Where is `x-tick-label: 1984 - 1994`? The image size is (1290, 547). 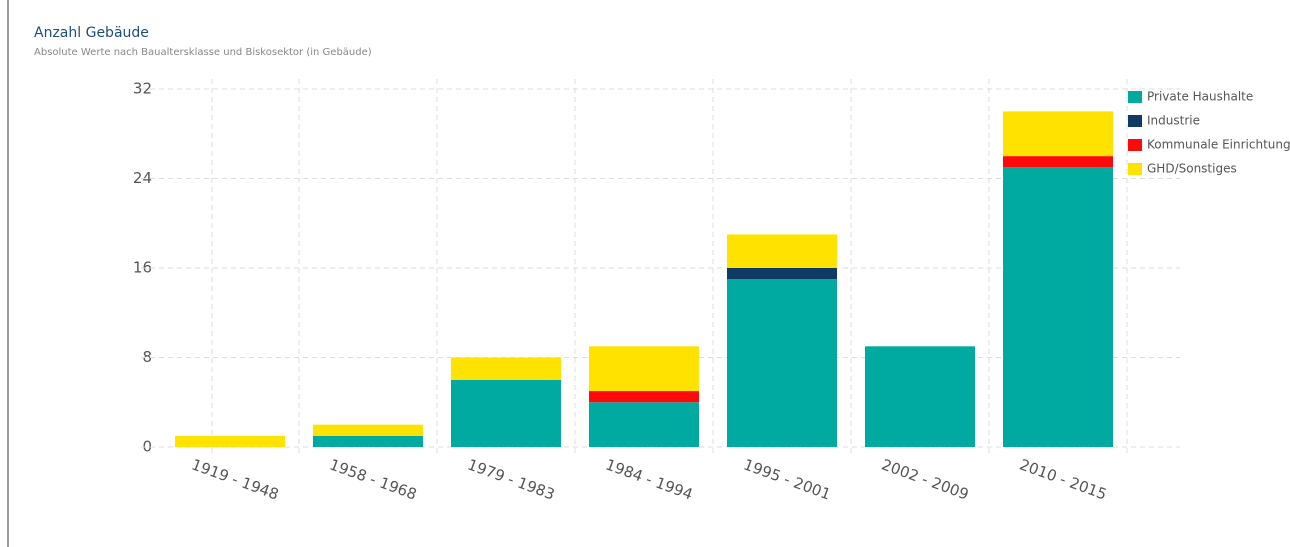 x-tick-label: 1984 - 1994 is located at coordinates (649, 479).